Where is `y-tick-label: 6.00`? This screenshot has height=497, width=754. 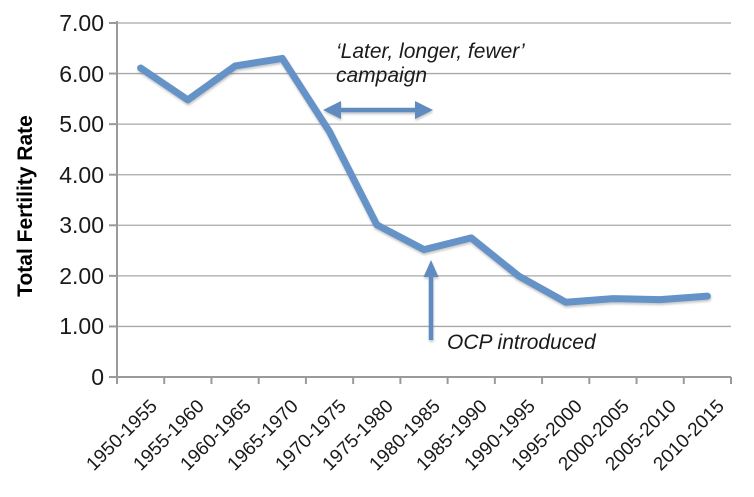 y-tick-label: 6.00 is located at coordinates (81, 73).